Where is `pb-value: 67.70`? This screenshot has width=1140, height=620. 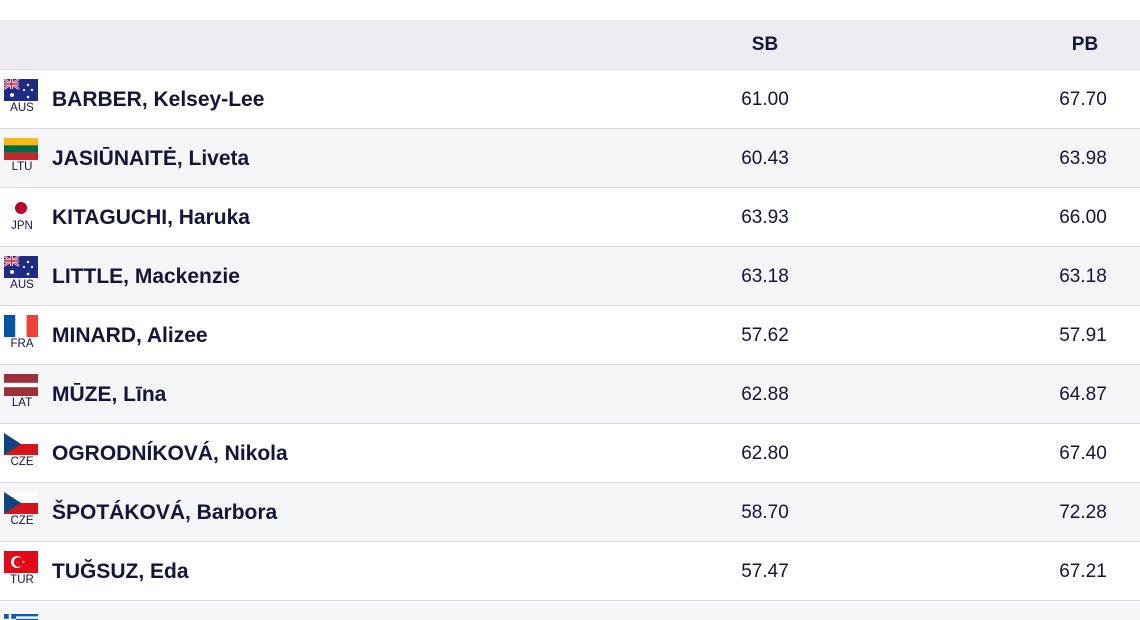 pb-value: 67.70 is located at coordinates (1083, 99).